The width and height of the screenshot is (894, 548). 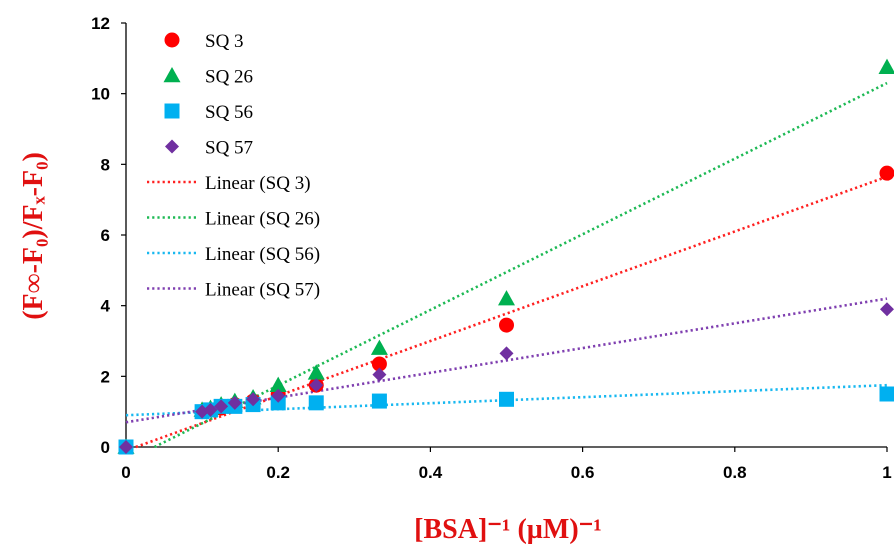 What do you see at coordinates (106, 306) in the screenshot?
I see `y-tick-label: 4` at bounding box center [106, 306].